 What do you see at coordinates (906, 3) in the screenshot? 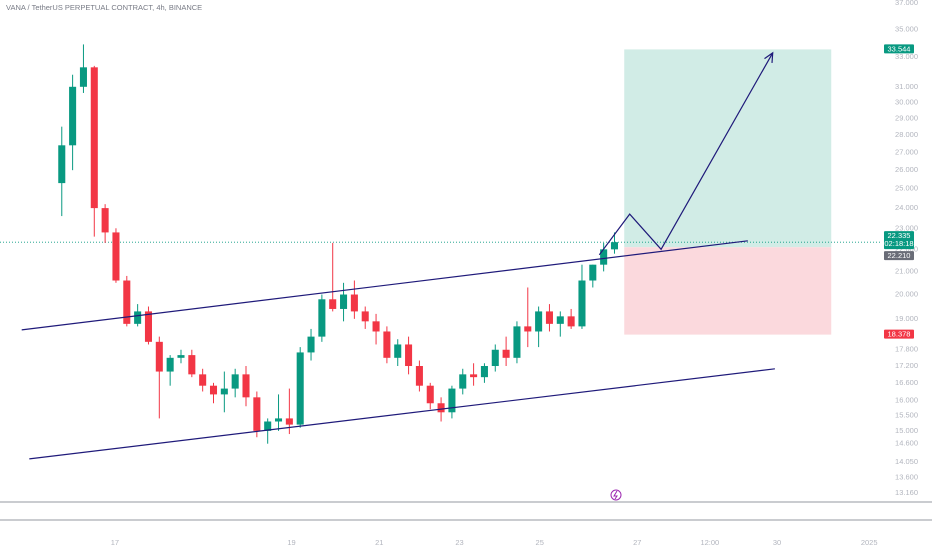
I see `y-tick-label: 37.000` at bounding box center [906, 3].